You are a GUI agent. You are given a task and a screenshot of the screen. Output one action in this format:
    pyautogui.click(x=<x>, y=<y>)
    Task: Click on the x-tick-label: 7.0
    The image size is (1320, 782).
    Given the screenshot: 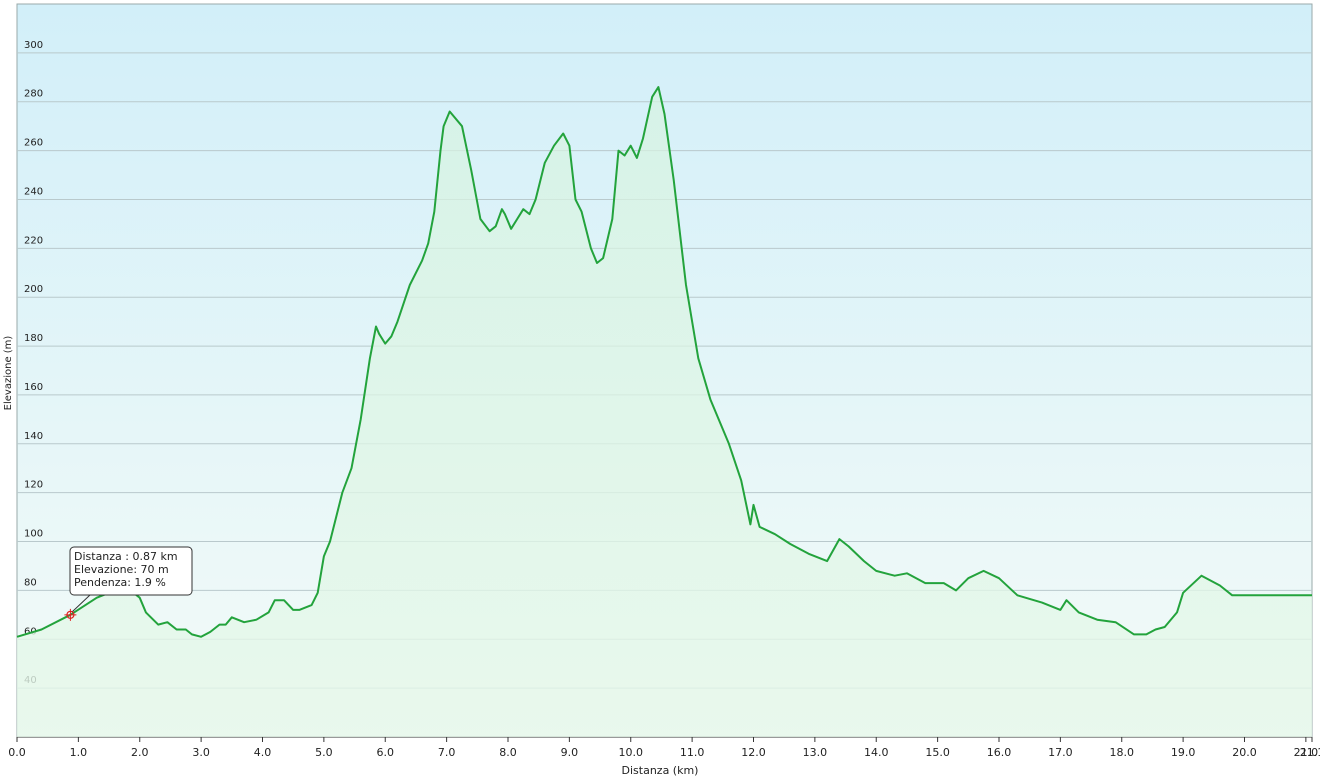 What is the action you would take?
    pyautogui.click(x=447, y=752)
    